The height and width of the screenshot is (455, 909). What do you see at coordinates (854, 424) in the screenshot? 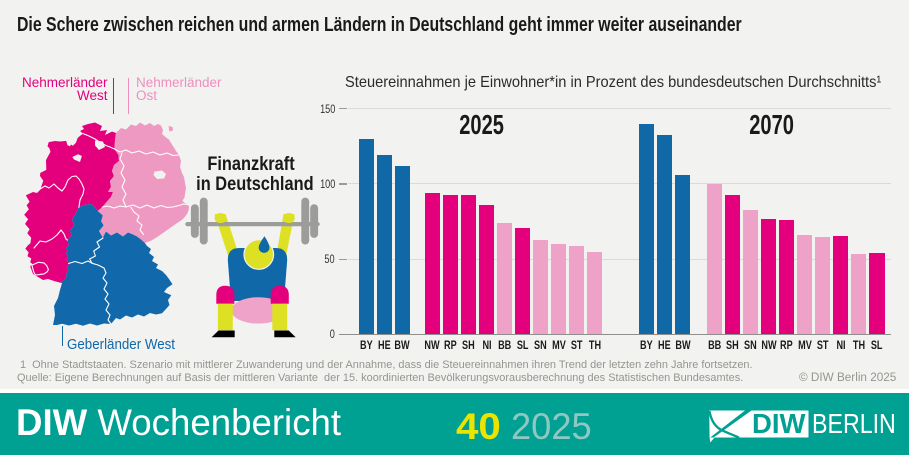
I see `svg-text: BERLIN` at bounding box center [854, 424].